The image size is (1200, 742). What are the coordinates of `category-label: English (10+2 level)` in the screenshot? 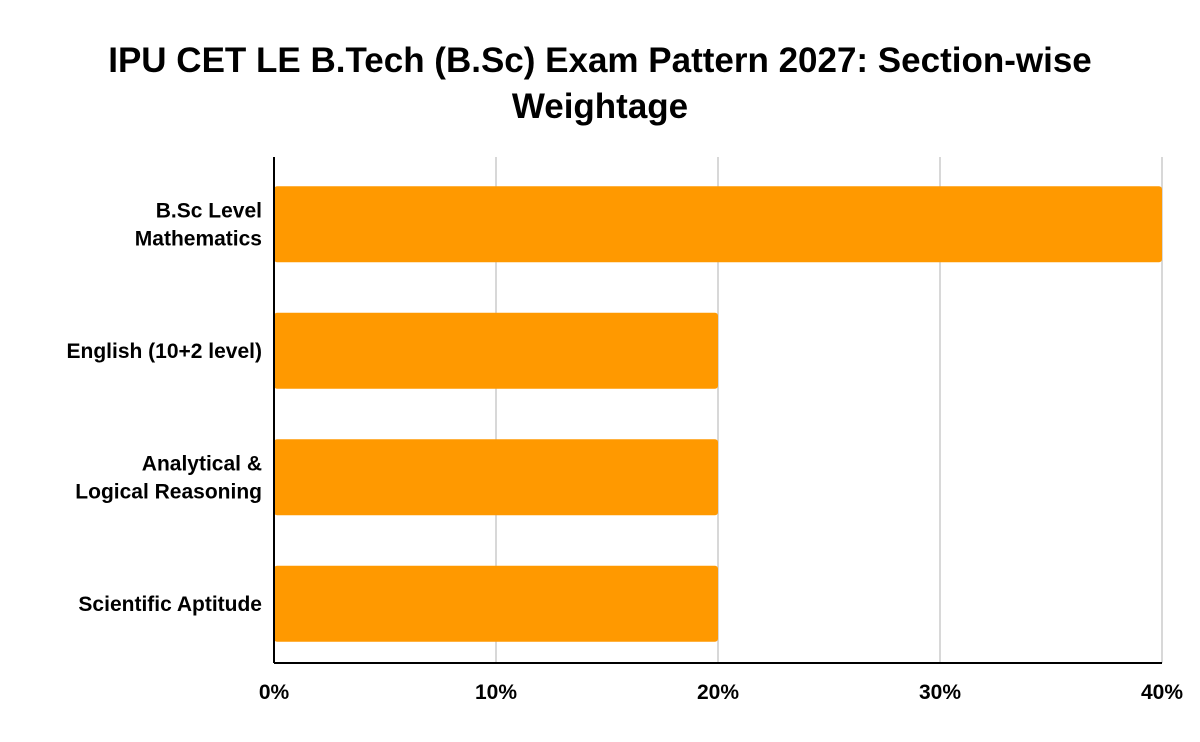 It's located at (164, 351).